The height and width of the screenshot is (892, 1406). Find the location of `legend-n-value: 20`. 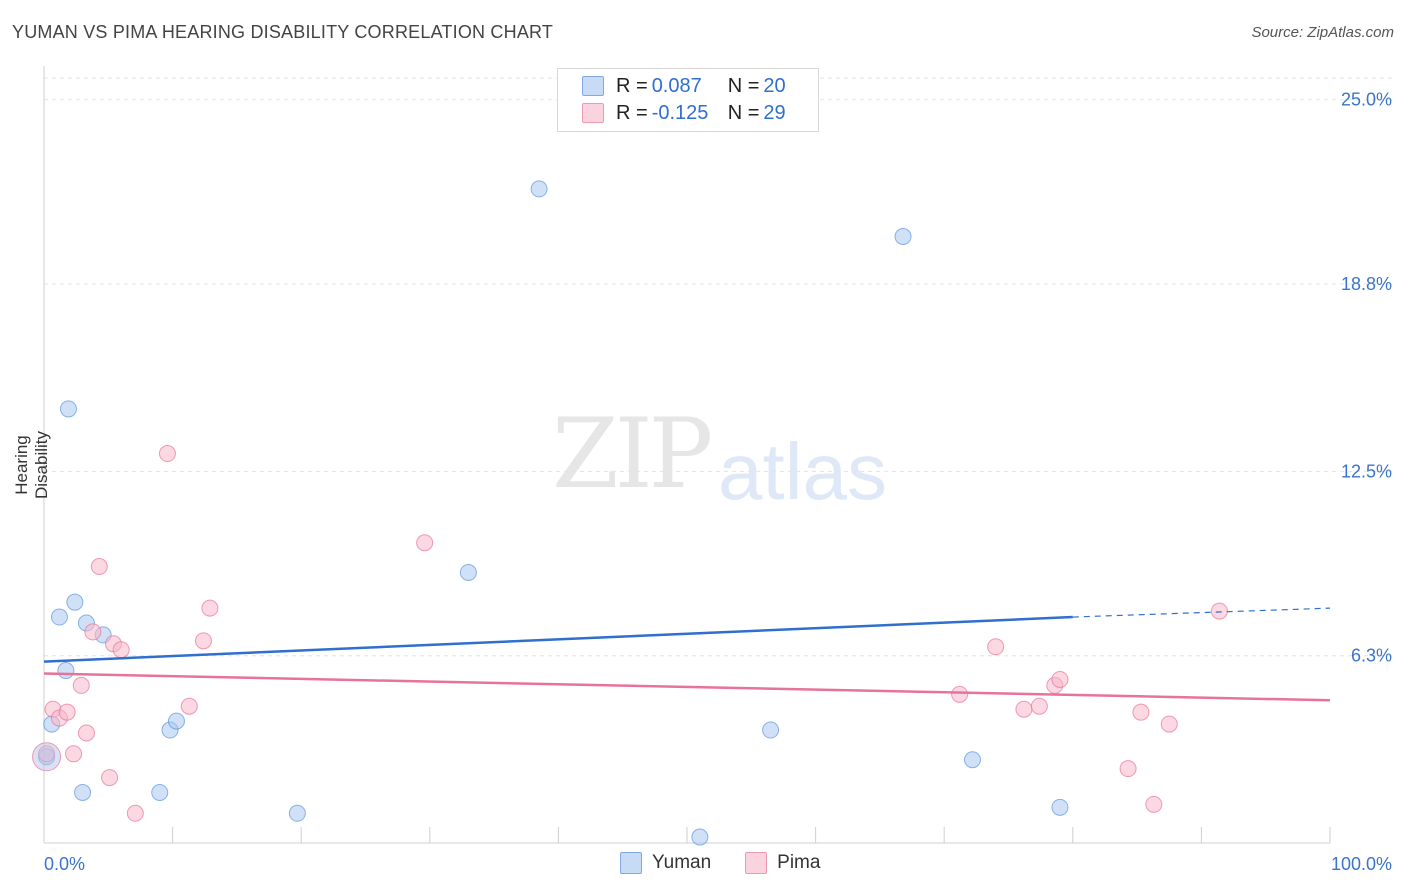

legend-n-value: 20 is located at coordinates (774, 85).